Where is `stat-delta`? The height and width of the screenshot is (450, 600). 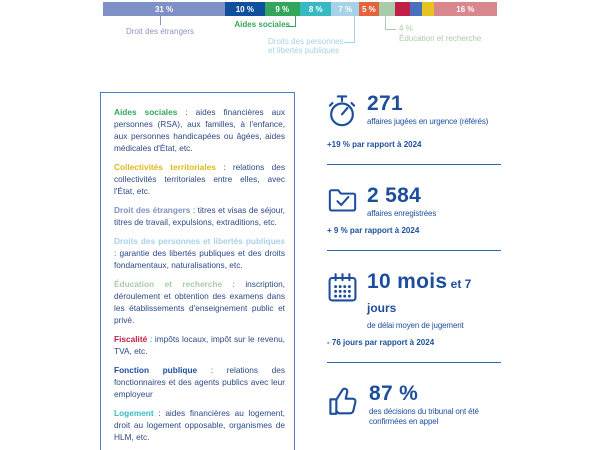 stat-delta is located at coordinates (414, 434).